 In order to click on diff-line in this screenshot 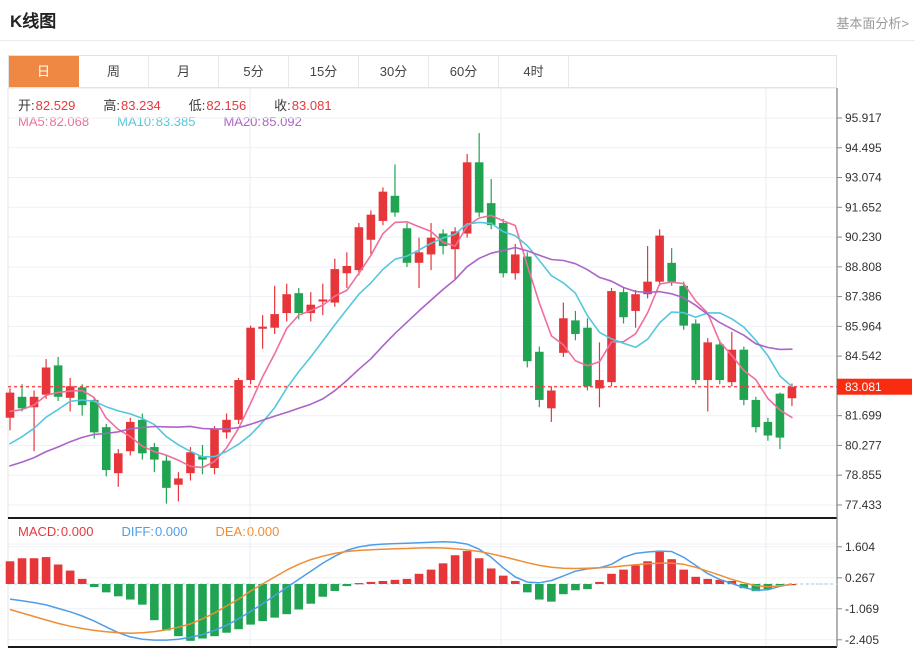, I will do `click(401, 591)`.